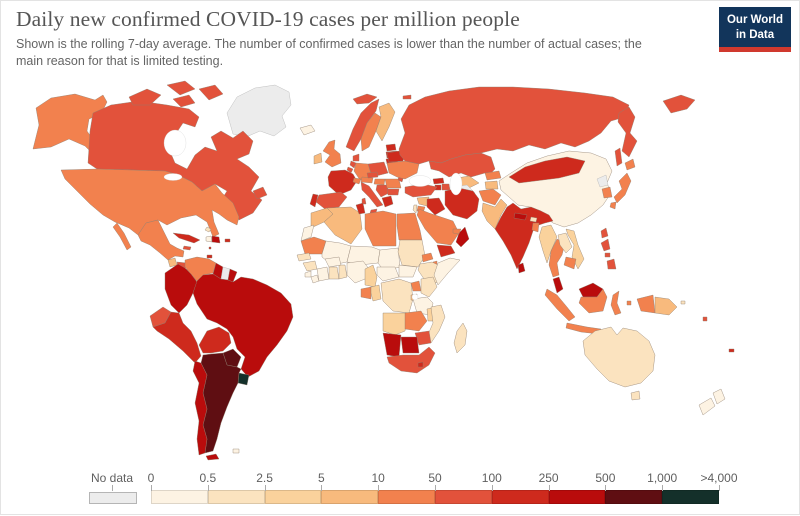  What do you see at coordinates (560, 305) in the screenshot?
I see `region-sumatra: Sumatra` at bounding box center [560, 305].